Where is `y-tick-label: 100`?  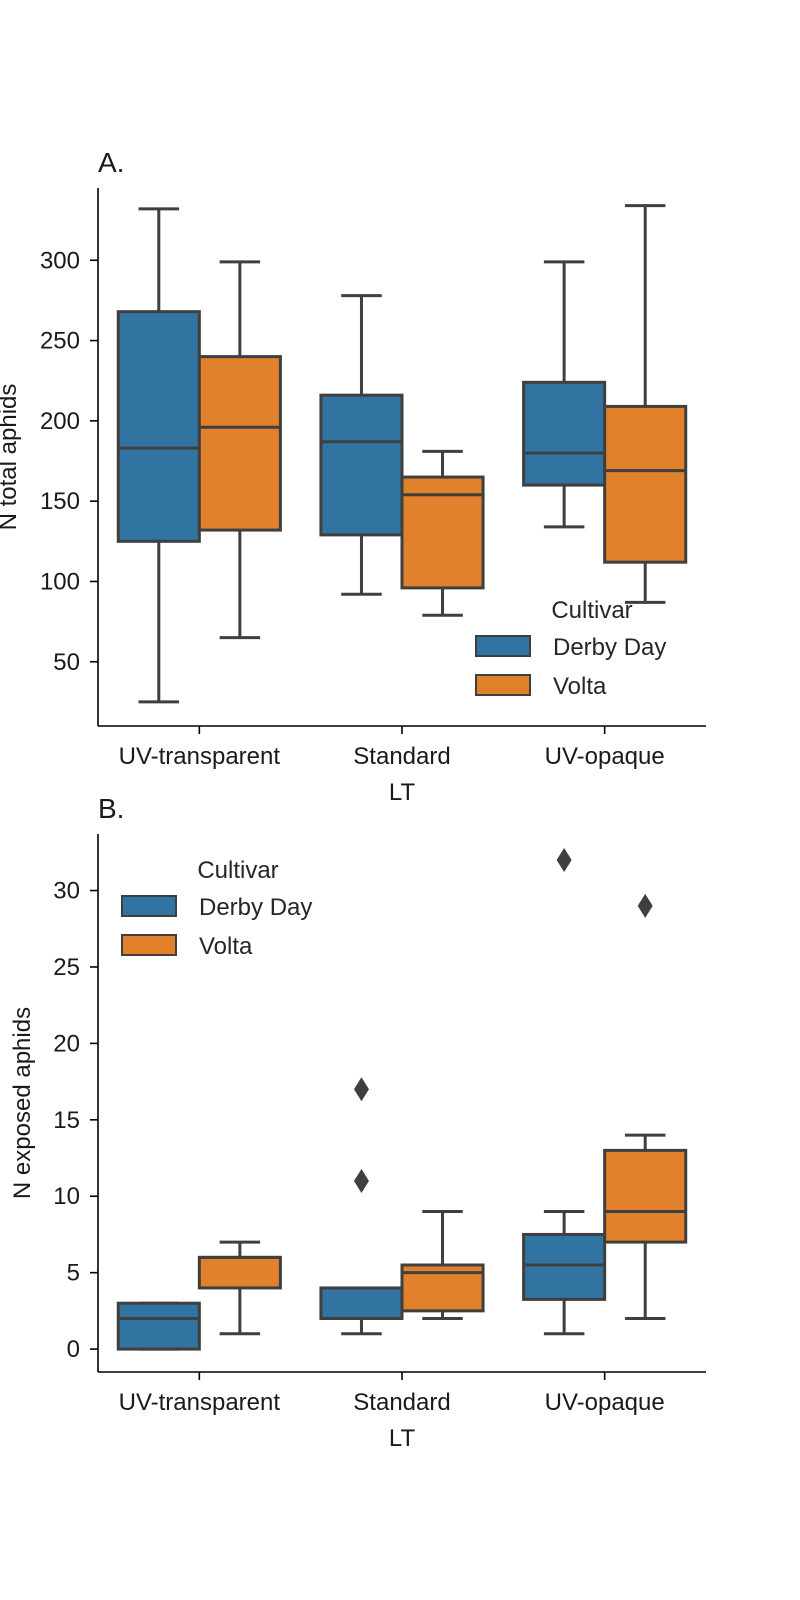 y-tick-label: 100 is located at coordinates (60, 581).